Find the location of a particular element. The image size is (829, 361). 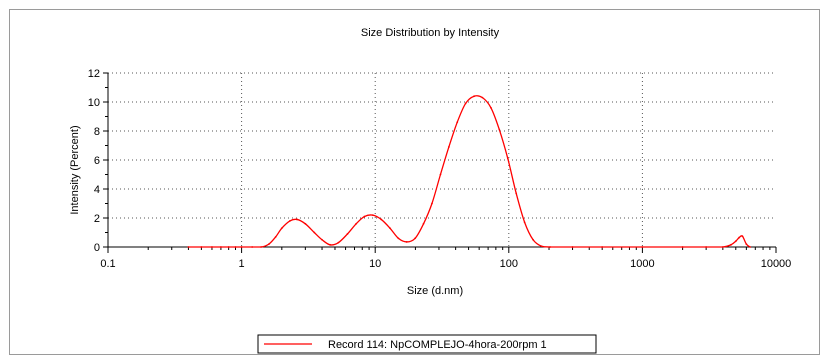

x-tick-label: 10000 is located at coordinates (776, 264).